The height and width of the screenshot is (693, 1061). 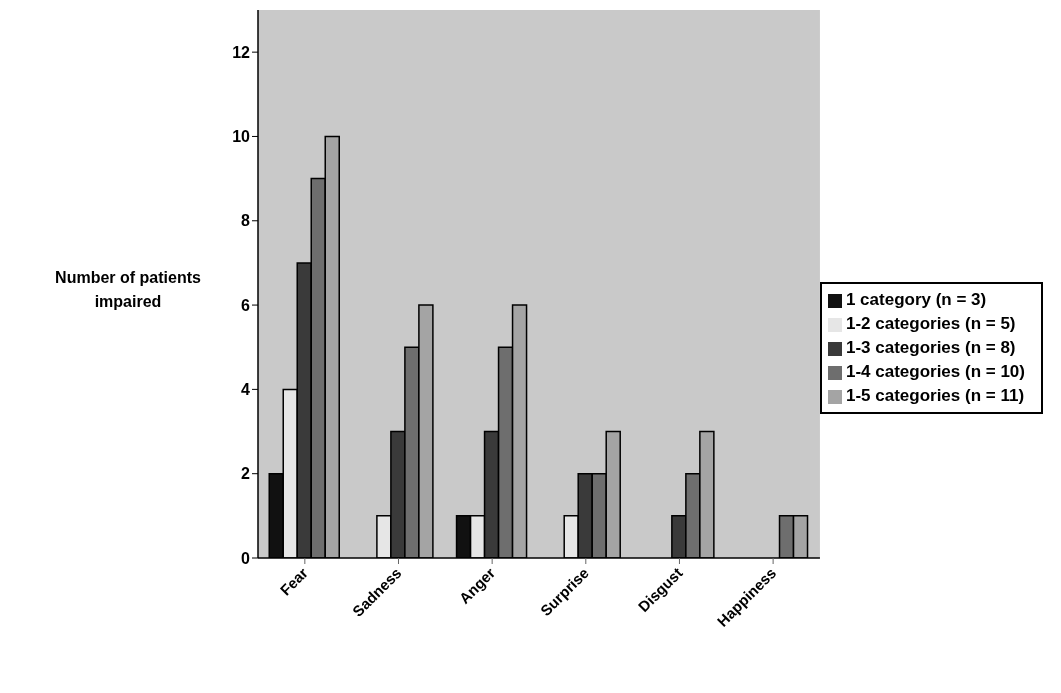 What do you see at coordinates (128, 290) in the screenshot?
I see `y-axis-title: Number of patients impaired` at bounding box center [128, 290].